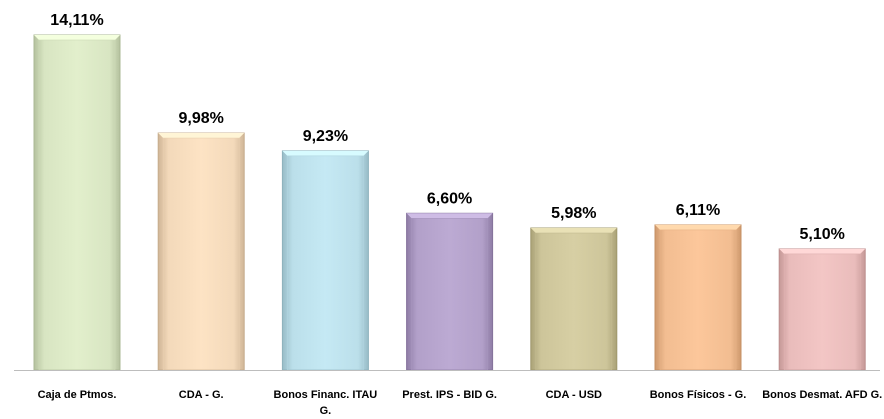 This screenshot has height=419, width=884. I want to click on category-label: Bonos Financ. ITAU G., so click(326, 403).